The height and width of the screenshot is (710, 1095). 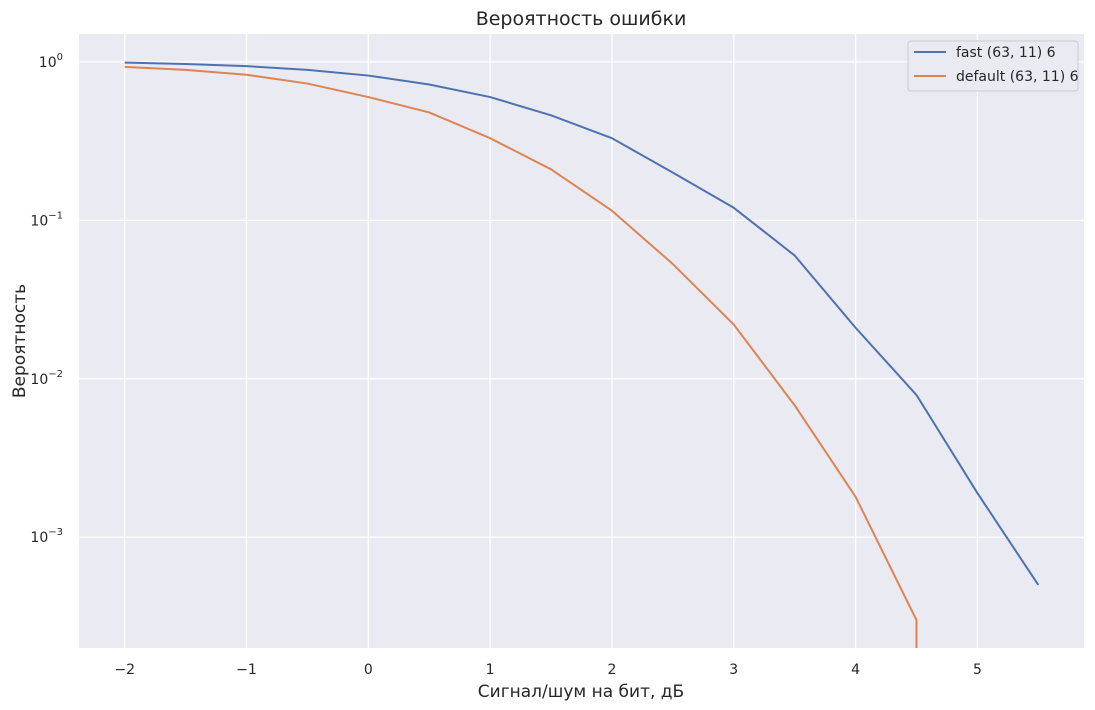 I want to click on x-axis-label: Сигнал/шум на бит, дБ, so click(x=581, y=692).